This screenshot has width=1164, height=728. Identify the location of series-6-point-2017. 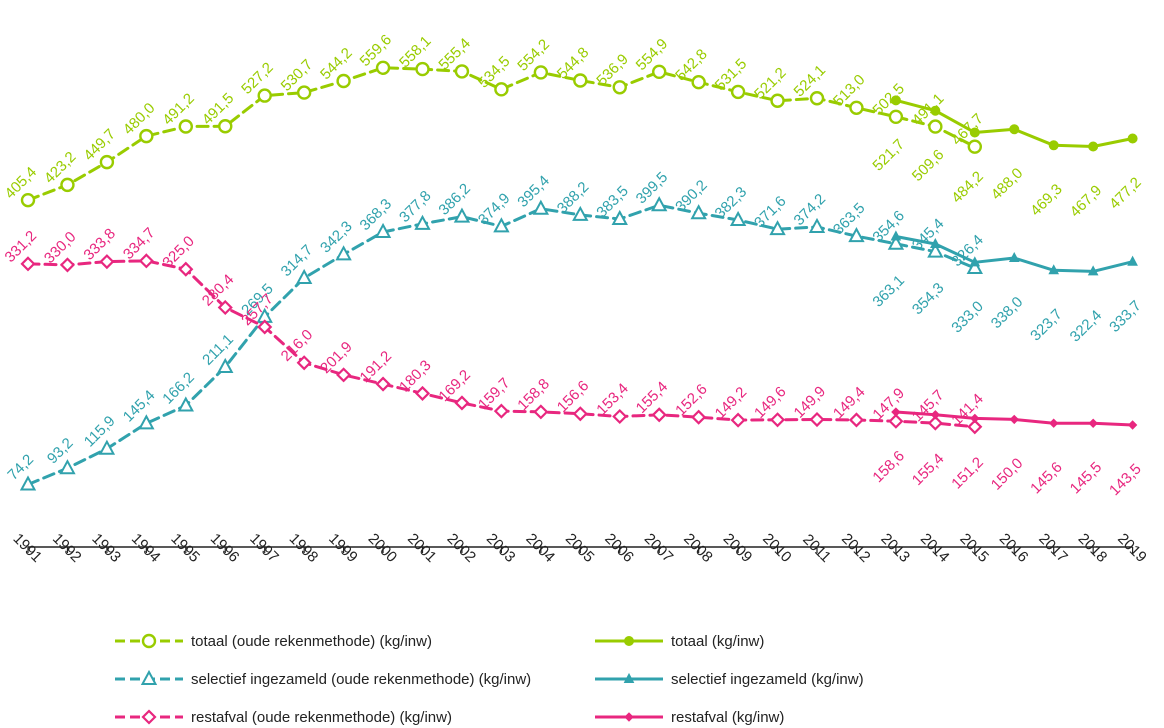
(1053, 423).